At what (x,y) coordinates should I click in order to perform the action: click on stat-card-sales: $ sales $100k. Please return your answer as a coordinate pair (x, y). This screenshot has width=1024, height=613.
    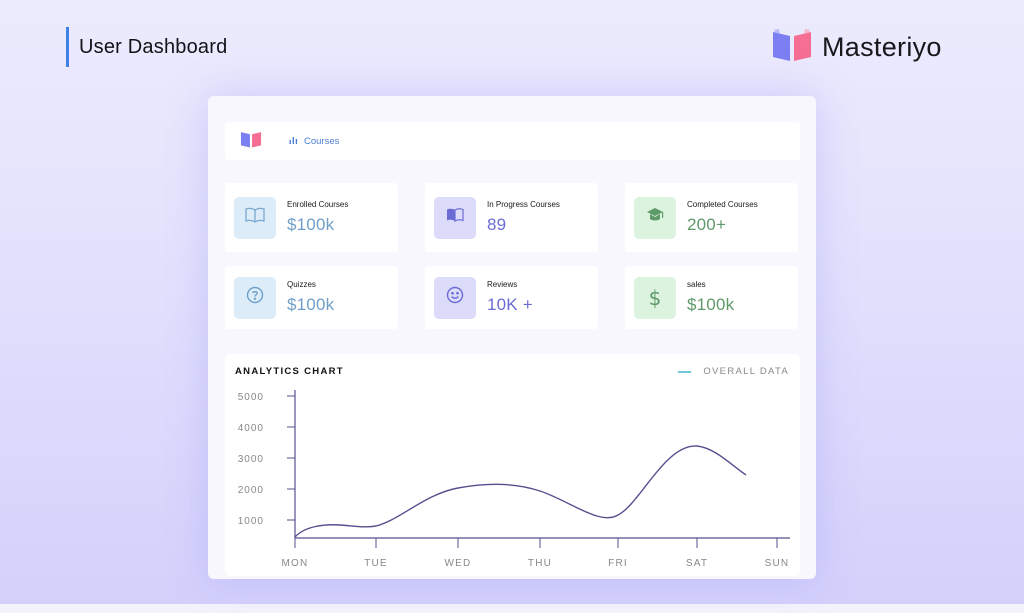
    Looking at the image, I should click on (711, 297).